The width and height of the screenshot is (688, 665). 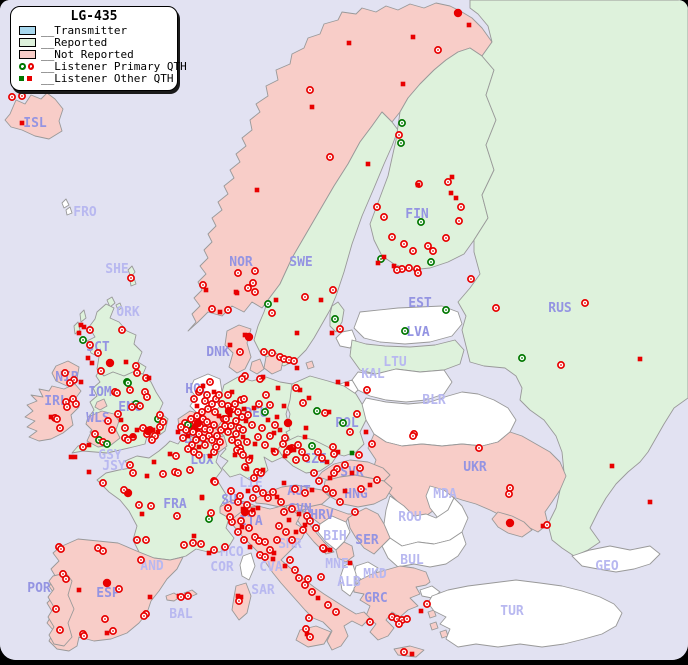 What do you see at coordinates (61, 609) in the screenshot?
I see `region-POR` at bounding box center [61, 609].